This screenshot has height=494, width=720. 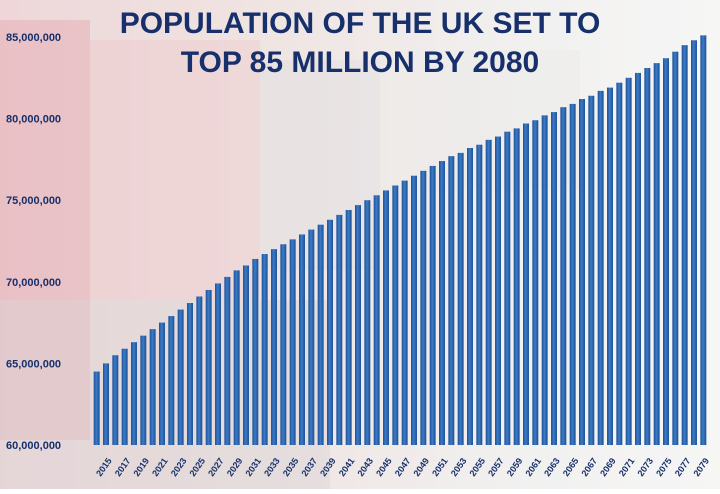 What do you see at coordinates (171, 380) in the screenshot?
I see `bar-2023` at bounding box center [171, 380].